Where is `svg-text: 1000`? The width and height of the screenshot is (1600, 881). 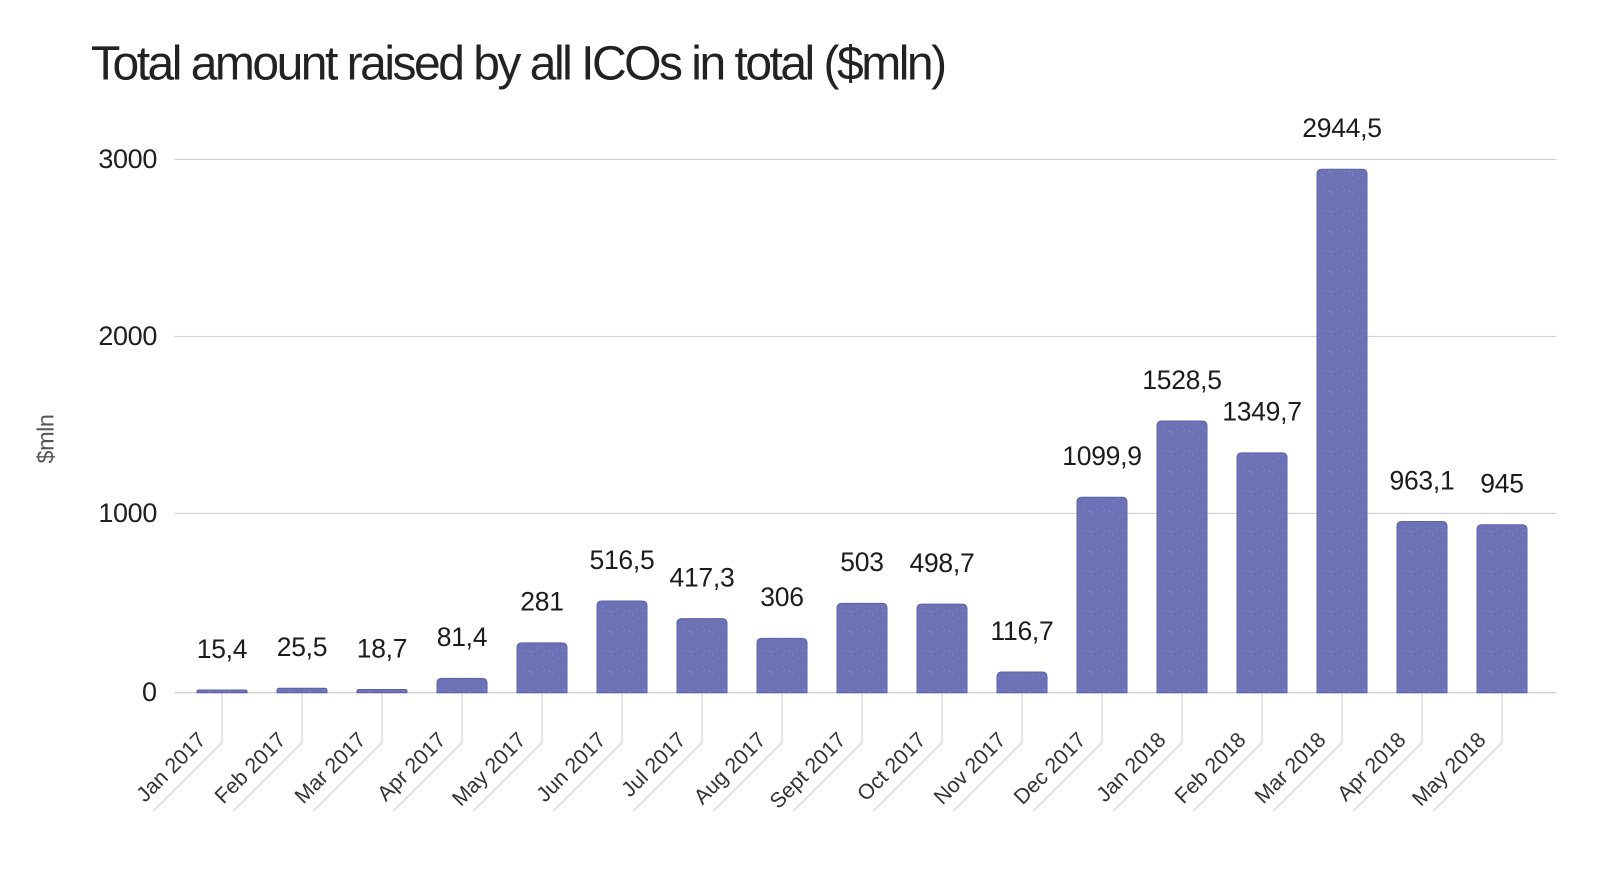 svg-text: 1000 is located at coordinates (127, 513).